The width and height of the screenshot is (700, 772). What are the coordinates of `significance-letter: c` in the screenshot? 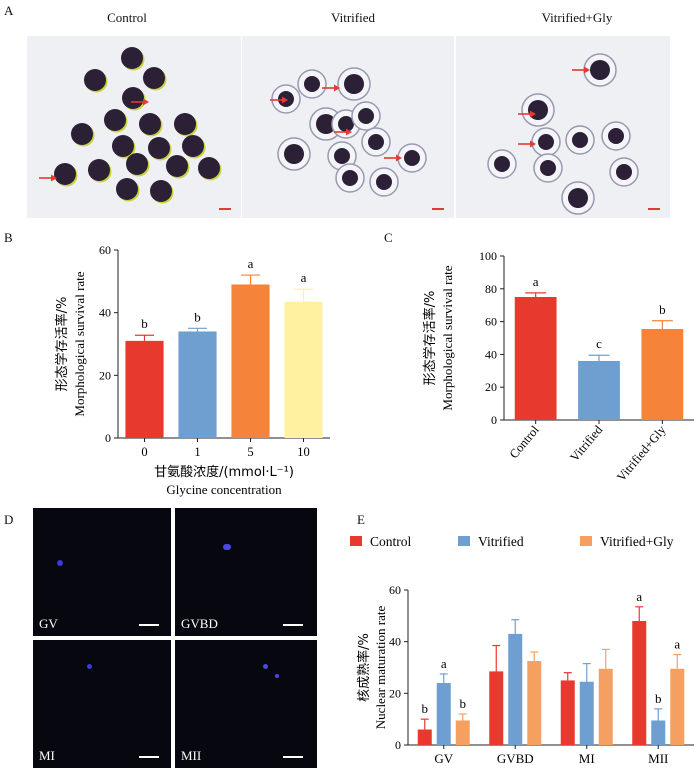 It's located at (599, 343).